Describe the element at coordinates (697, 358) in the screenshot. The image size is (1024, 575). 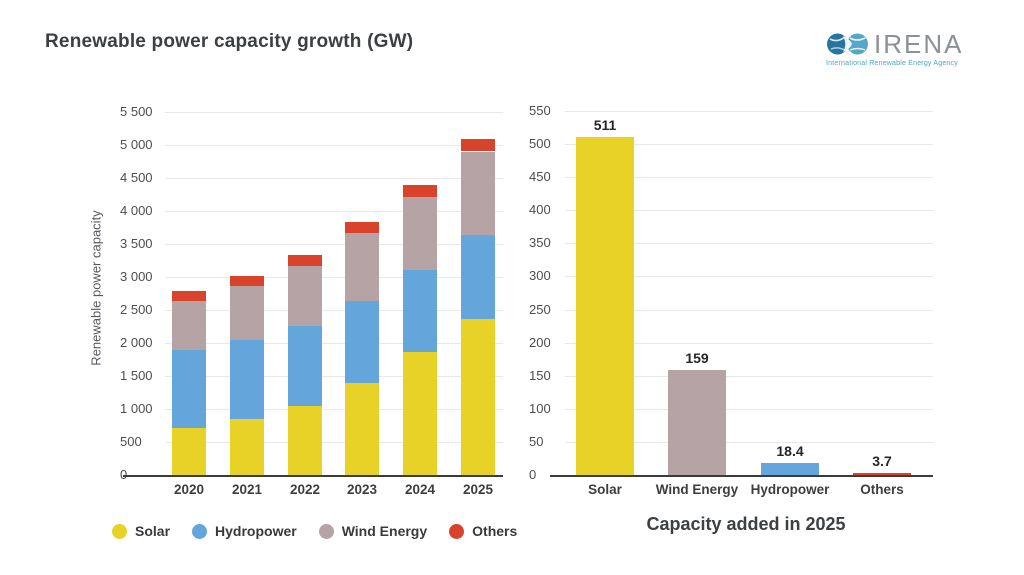
I see `value-label-wind-energy: 159` at that location.